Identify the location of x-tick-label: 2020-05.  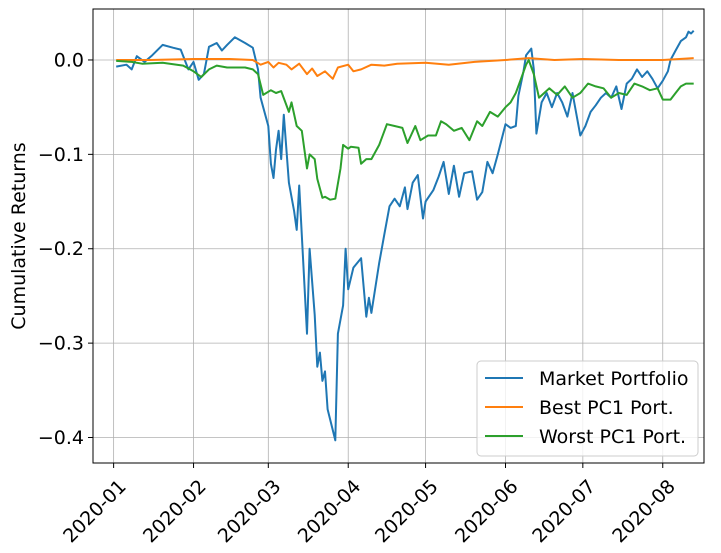
(407, 512).